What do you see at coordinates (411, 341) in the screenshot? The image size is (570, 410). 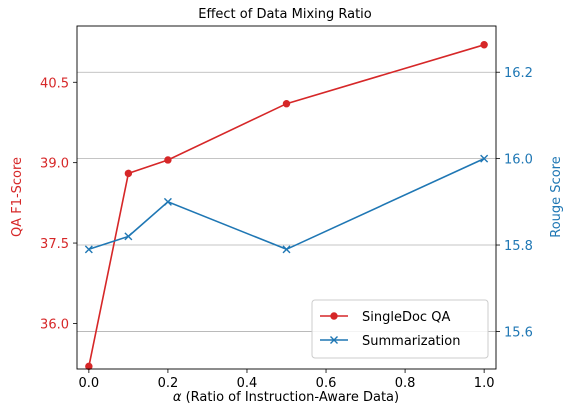 I see `legend-label-summarization: Summarization` at bounding box center [411, 341].